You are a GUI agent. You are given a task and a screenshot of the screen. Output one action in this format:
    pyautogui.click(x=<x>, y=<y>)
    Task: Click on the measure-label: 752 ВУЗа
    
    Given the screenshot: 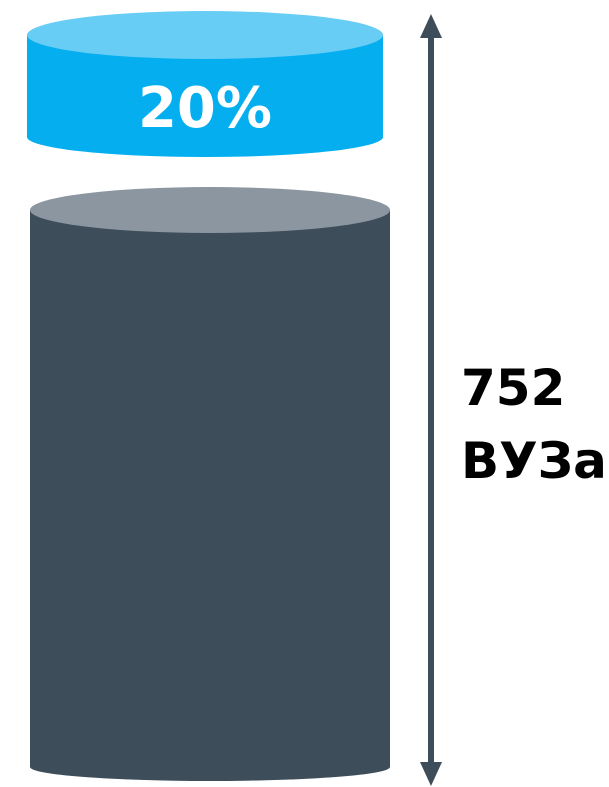 What is the action you would take?
    pyautogui.click(x=534, y=424)
    